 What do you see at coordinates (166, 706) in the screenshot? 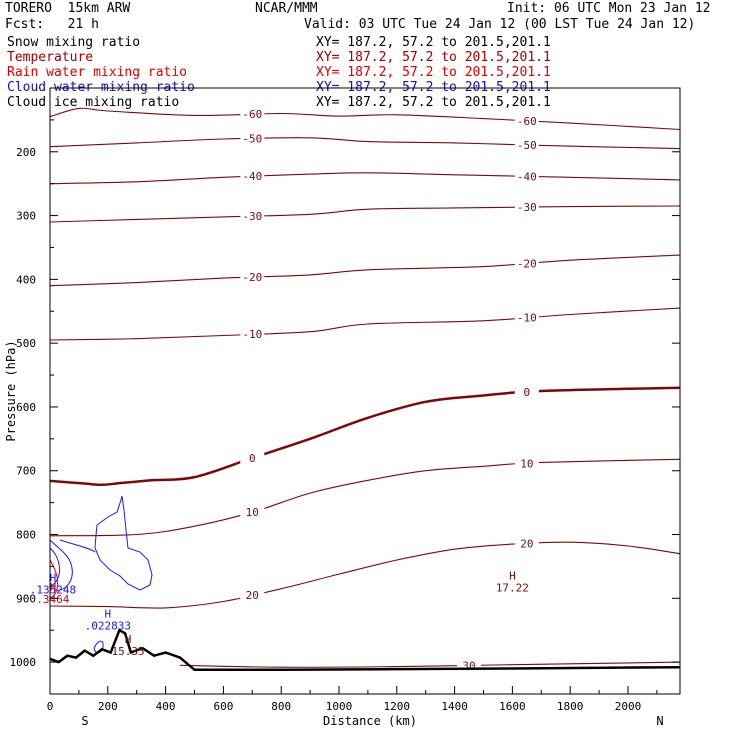
I see `x-tick-label: 400` at bounding box center [166, 706].